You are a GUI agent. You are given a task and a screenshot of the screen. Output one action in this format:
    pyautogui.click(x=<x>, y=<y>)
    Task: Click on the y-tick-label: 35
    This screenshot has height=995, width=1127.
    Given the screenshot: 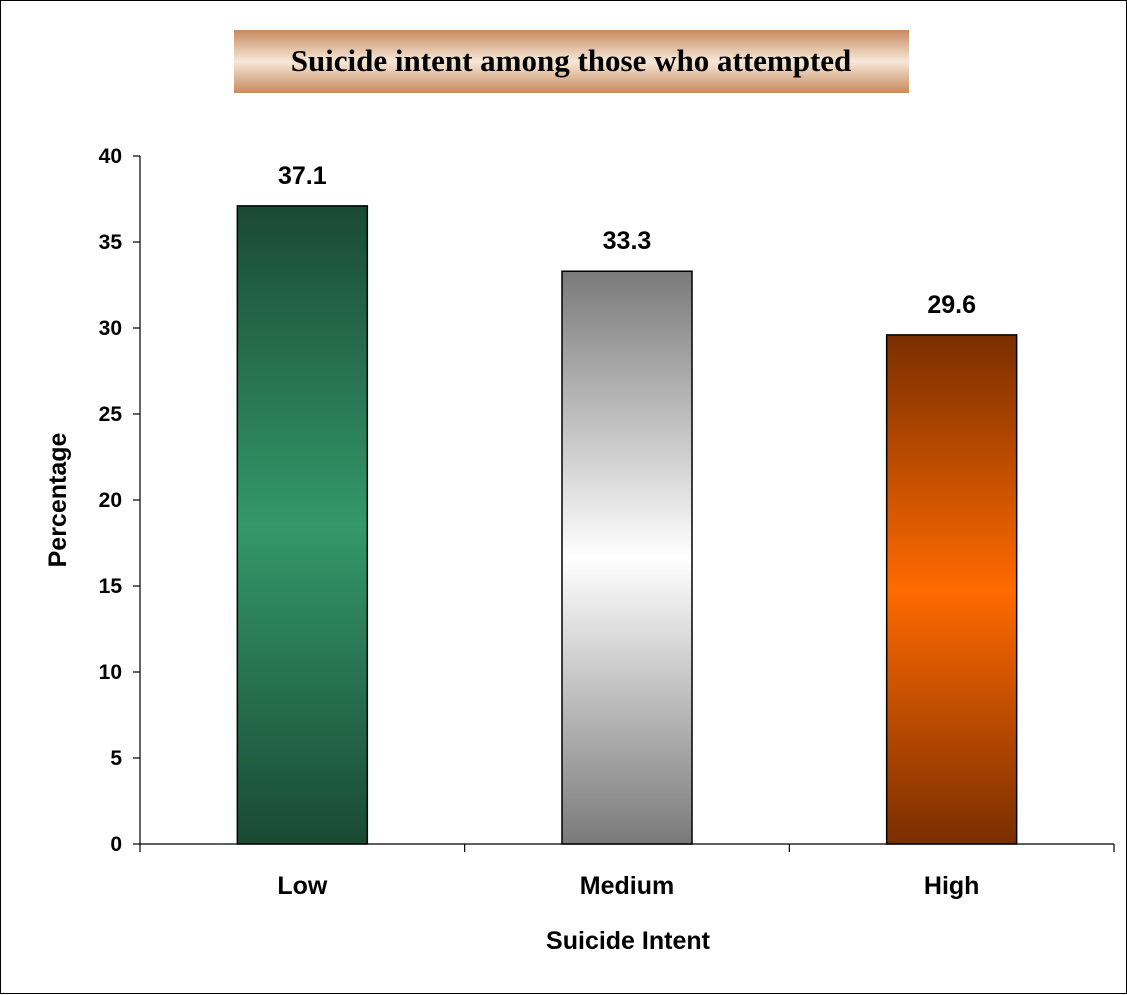 What is the action you would take?
    pyautogui.click(x=111, y=242)
    